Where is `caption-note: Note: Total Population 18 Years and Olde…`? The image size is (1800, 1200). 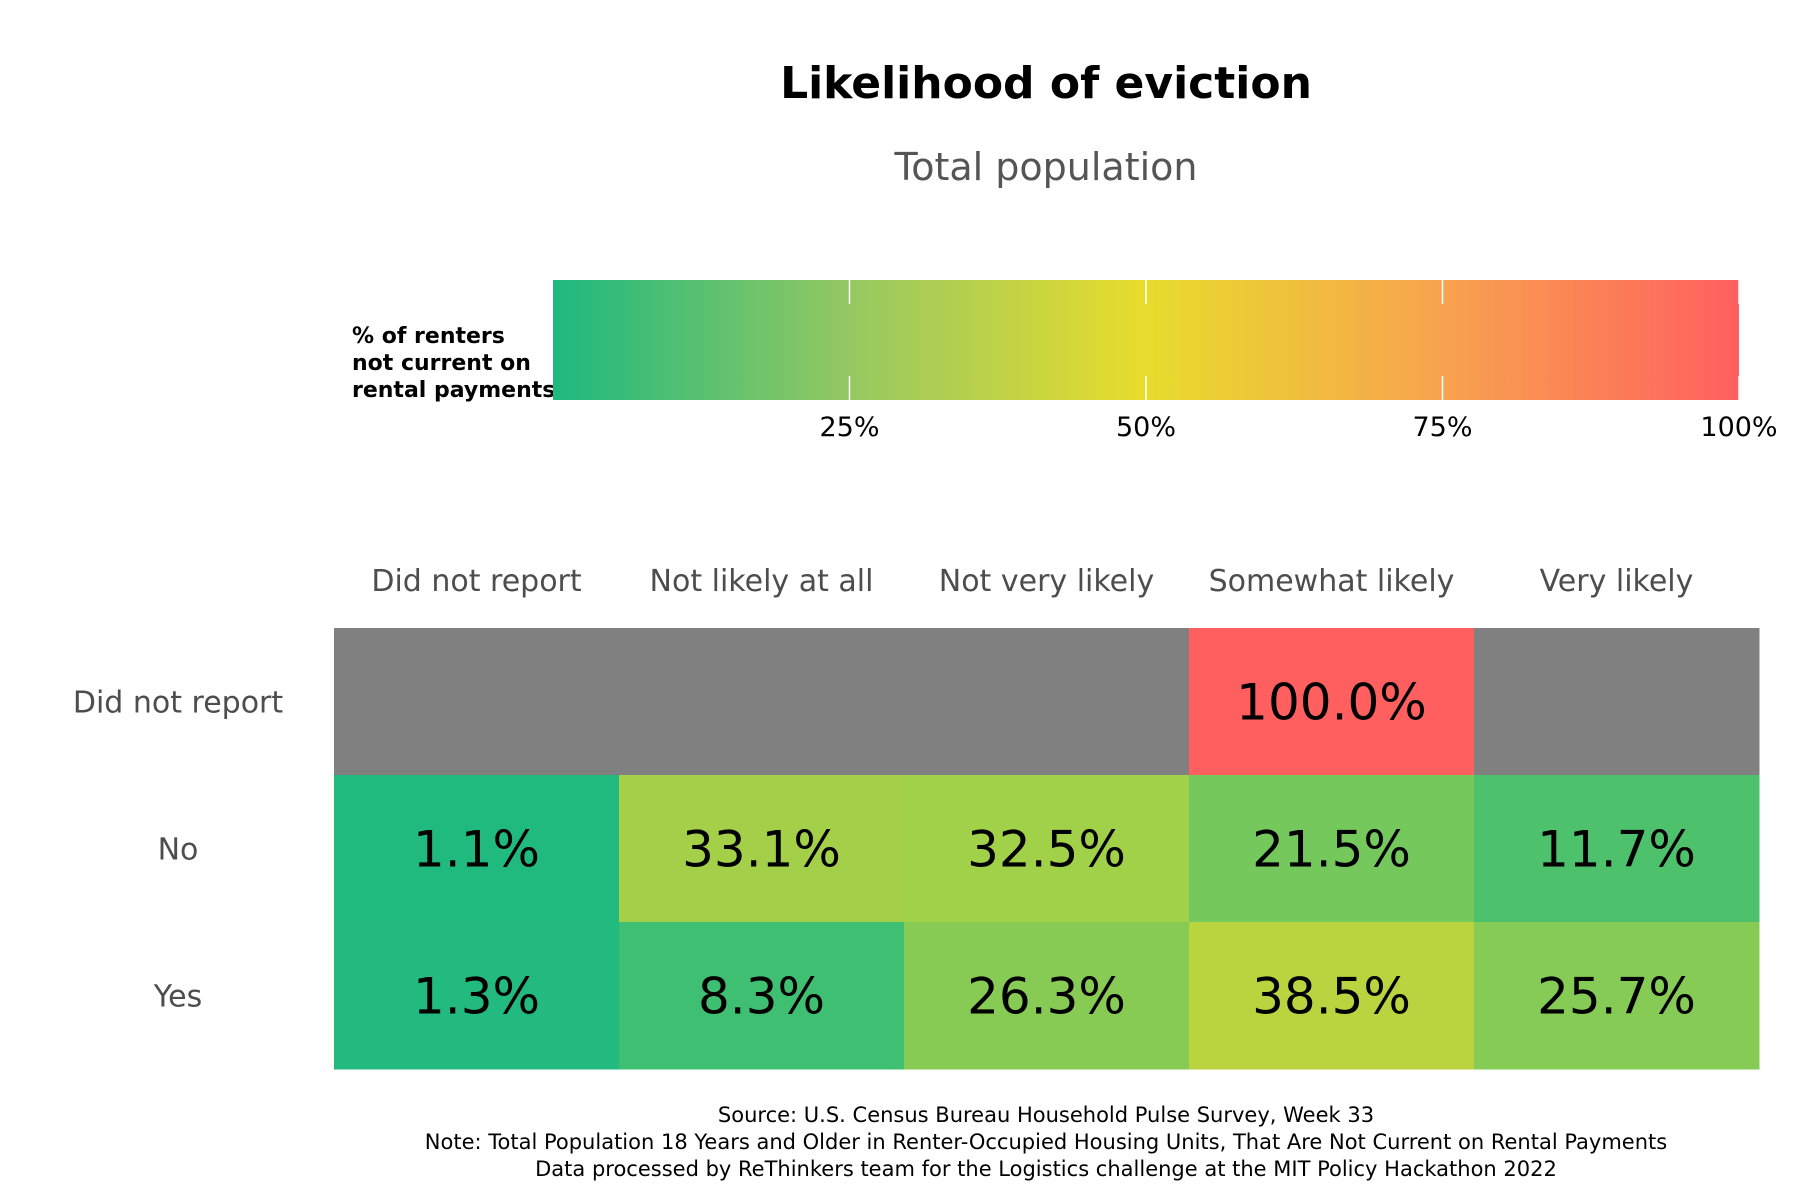
caption-note: Note: Total Population 18 Years and Olde… is located at coordinates (1046, 1142).